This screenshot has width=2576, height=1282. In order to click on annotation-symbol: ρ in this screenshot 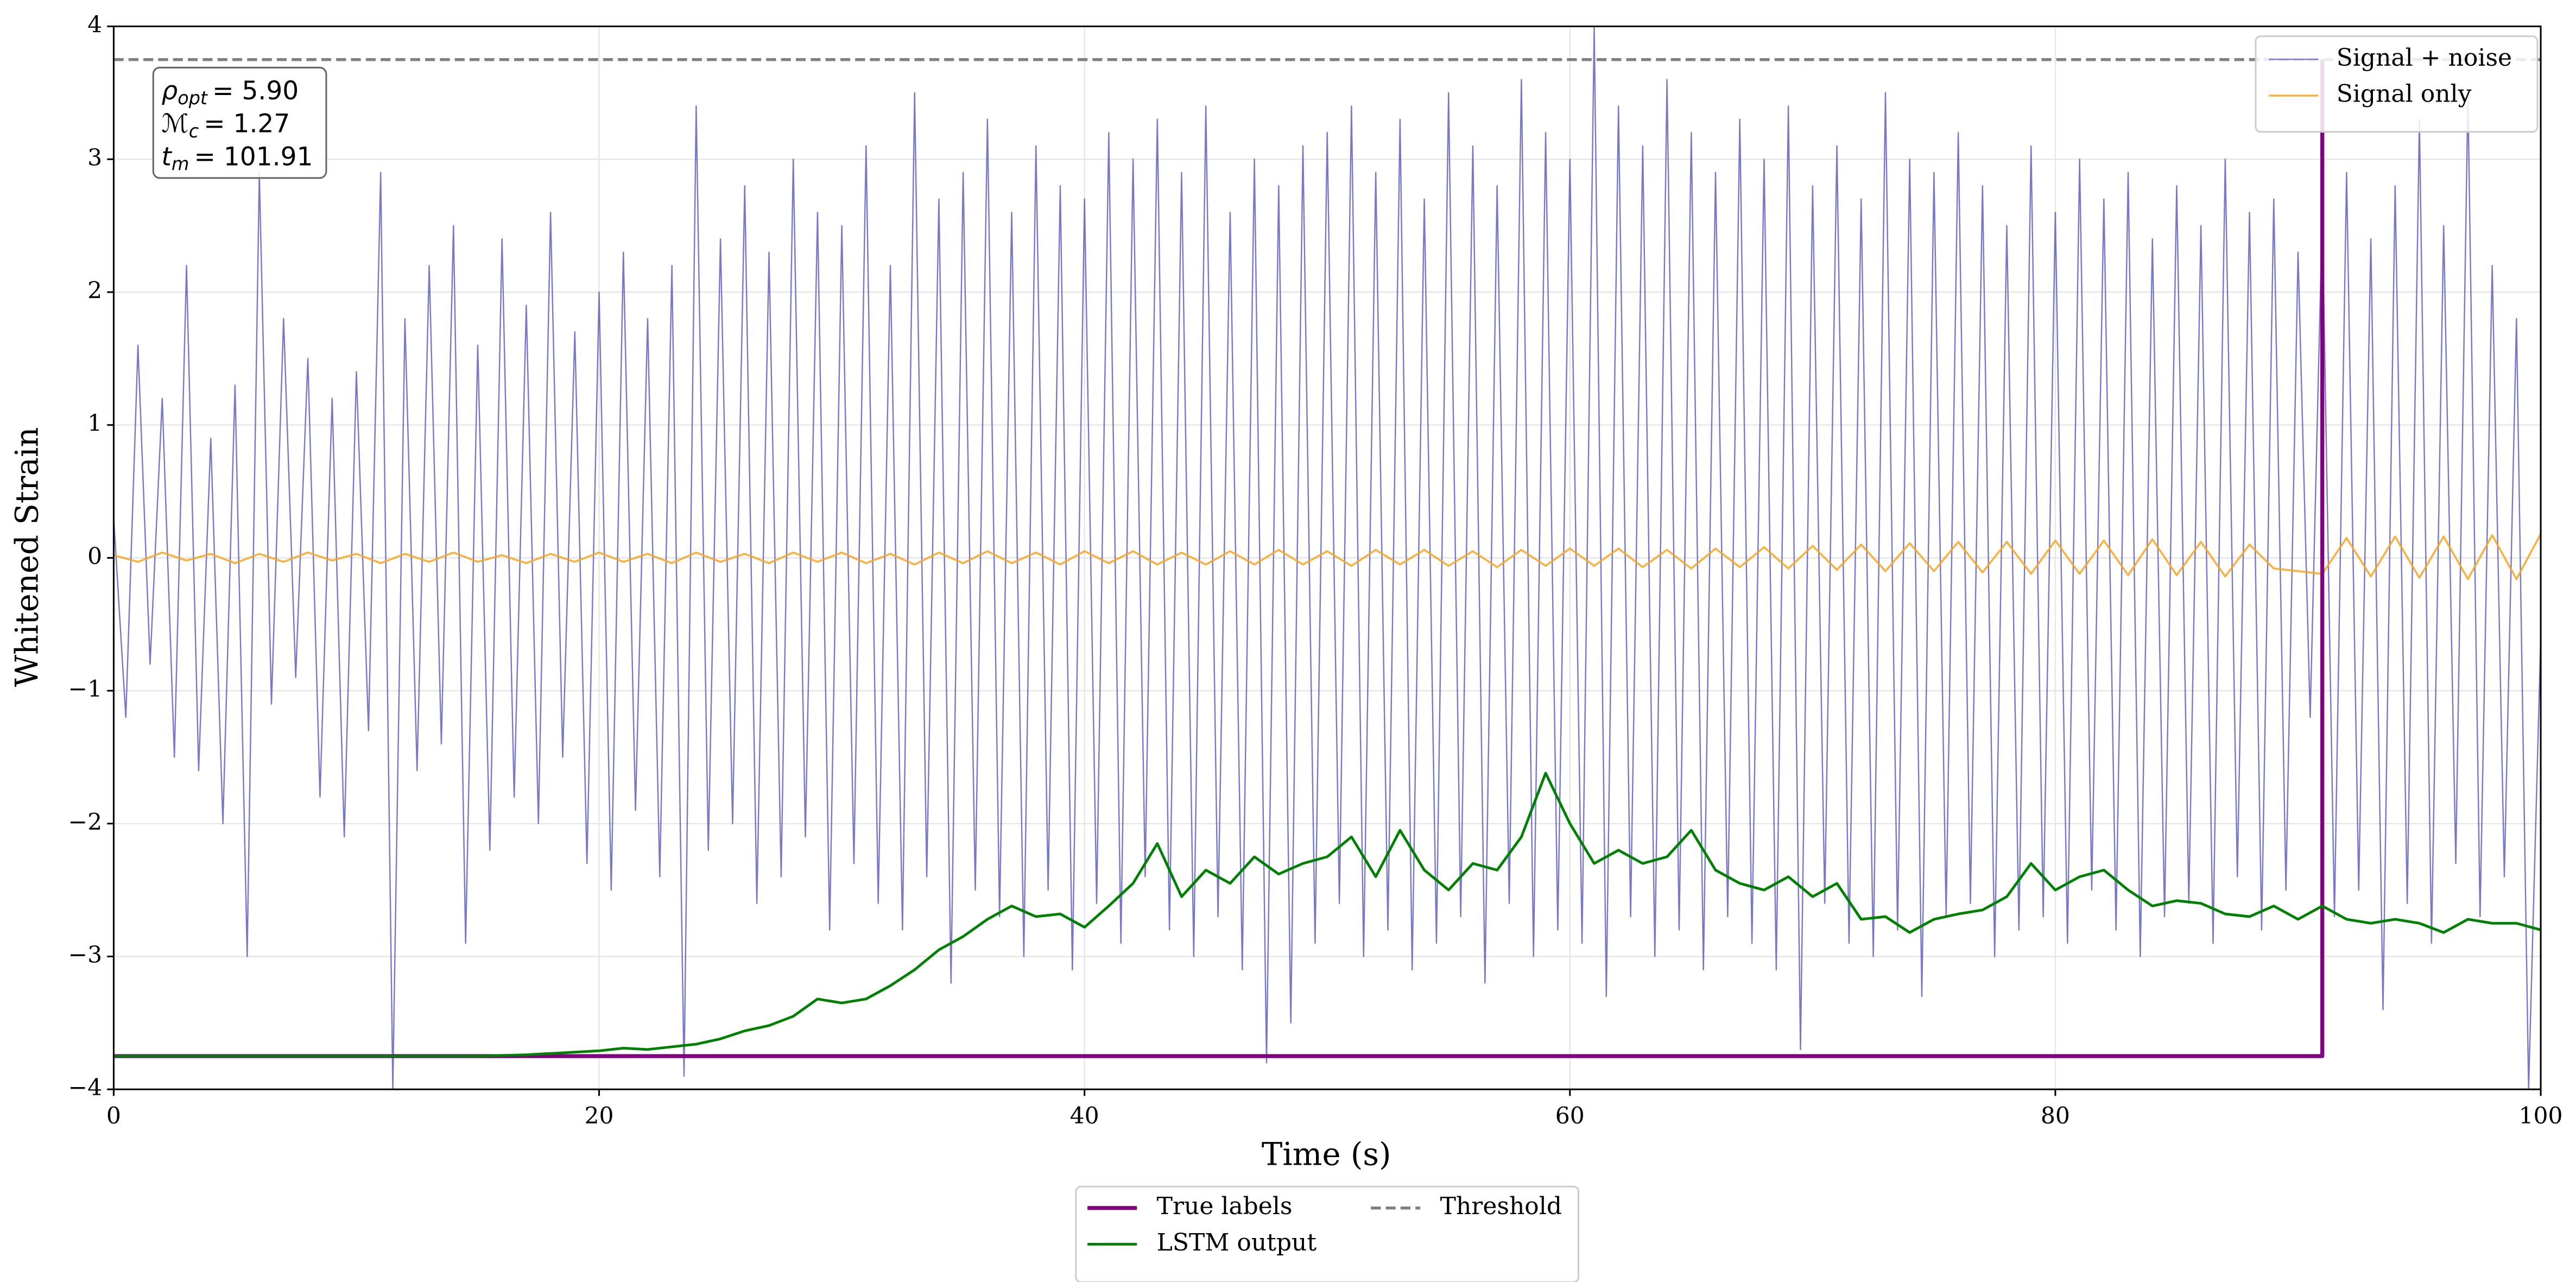, I will do `click(169, 90)`.